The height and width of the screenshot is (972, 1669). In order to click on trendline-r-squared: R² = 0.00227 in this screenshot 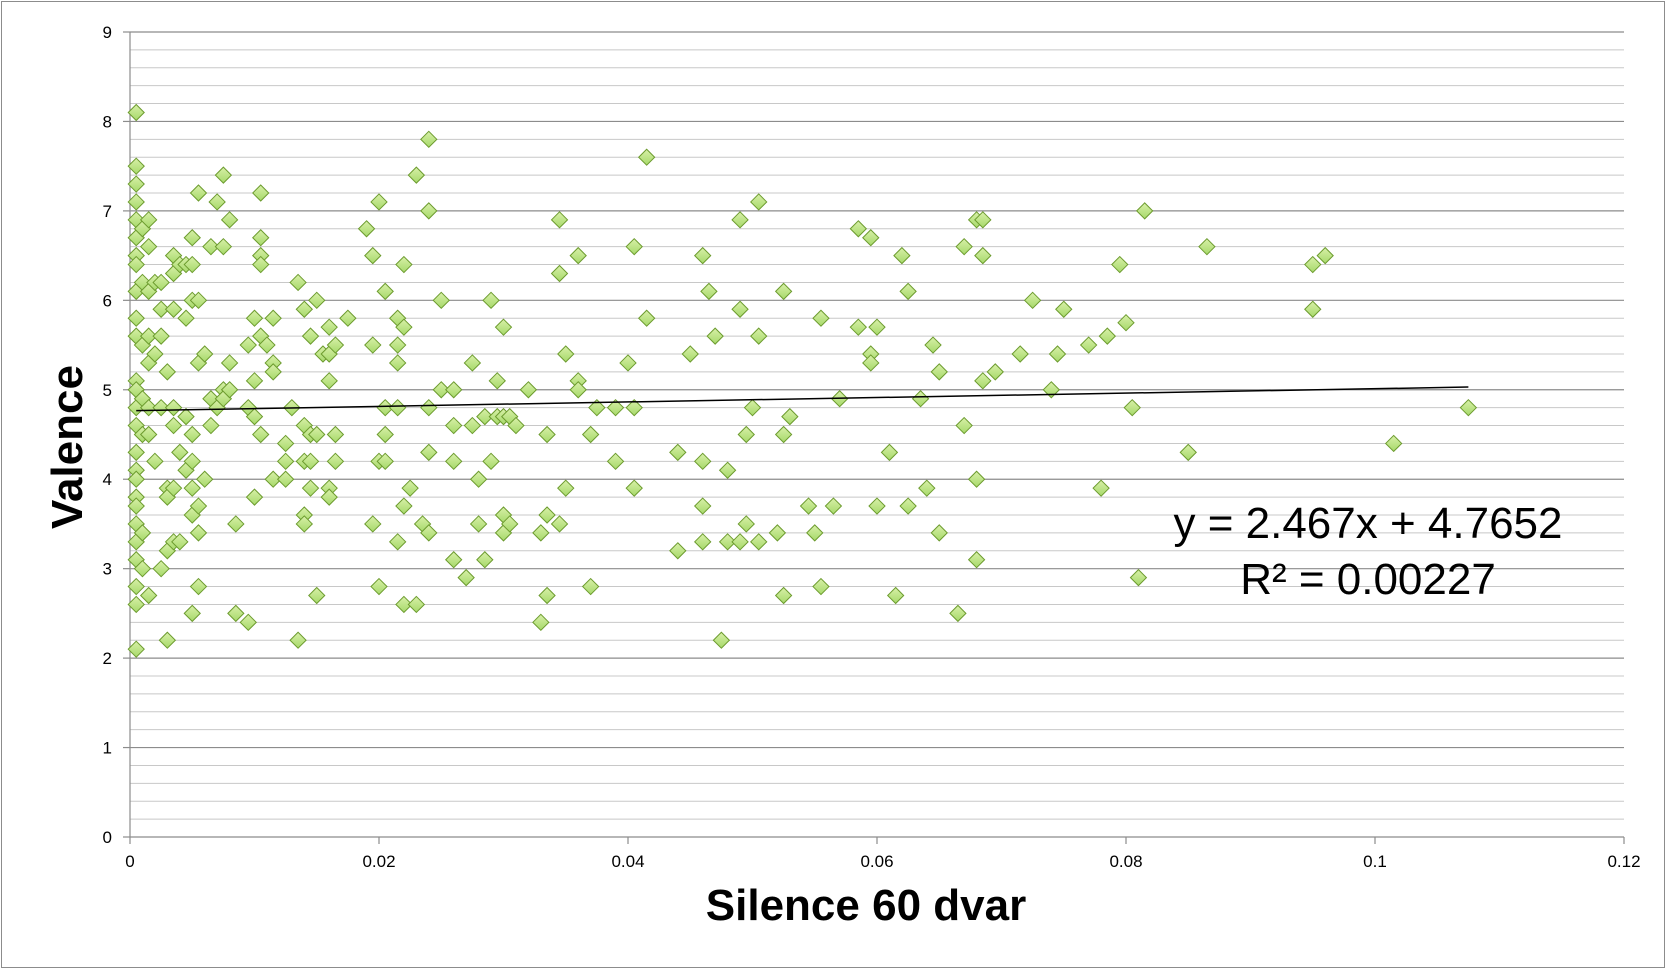, I will do `click(1368, 579)`.